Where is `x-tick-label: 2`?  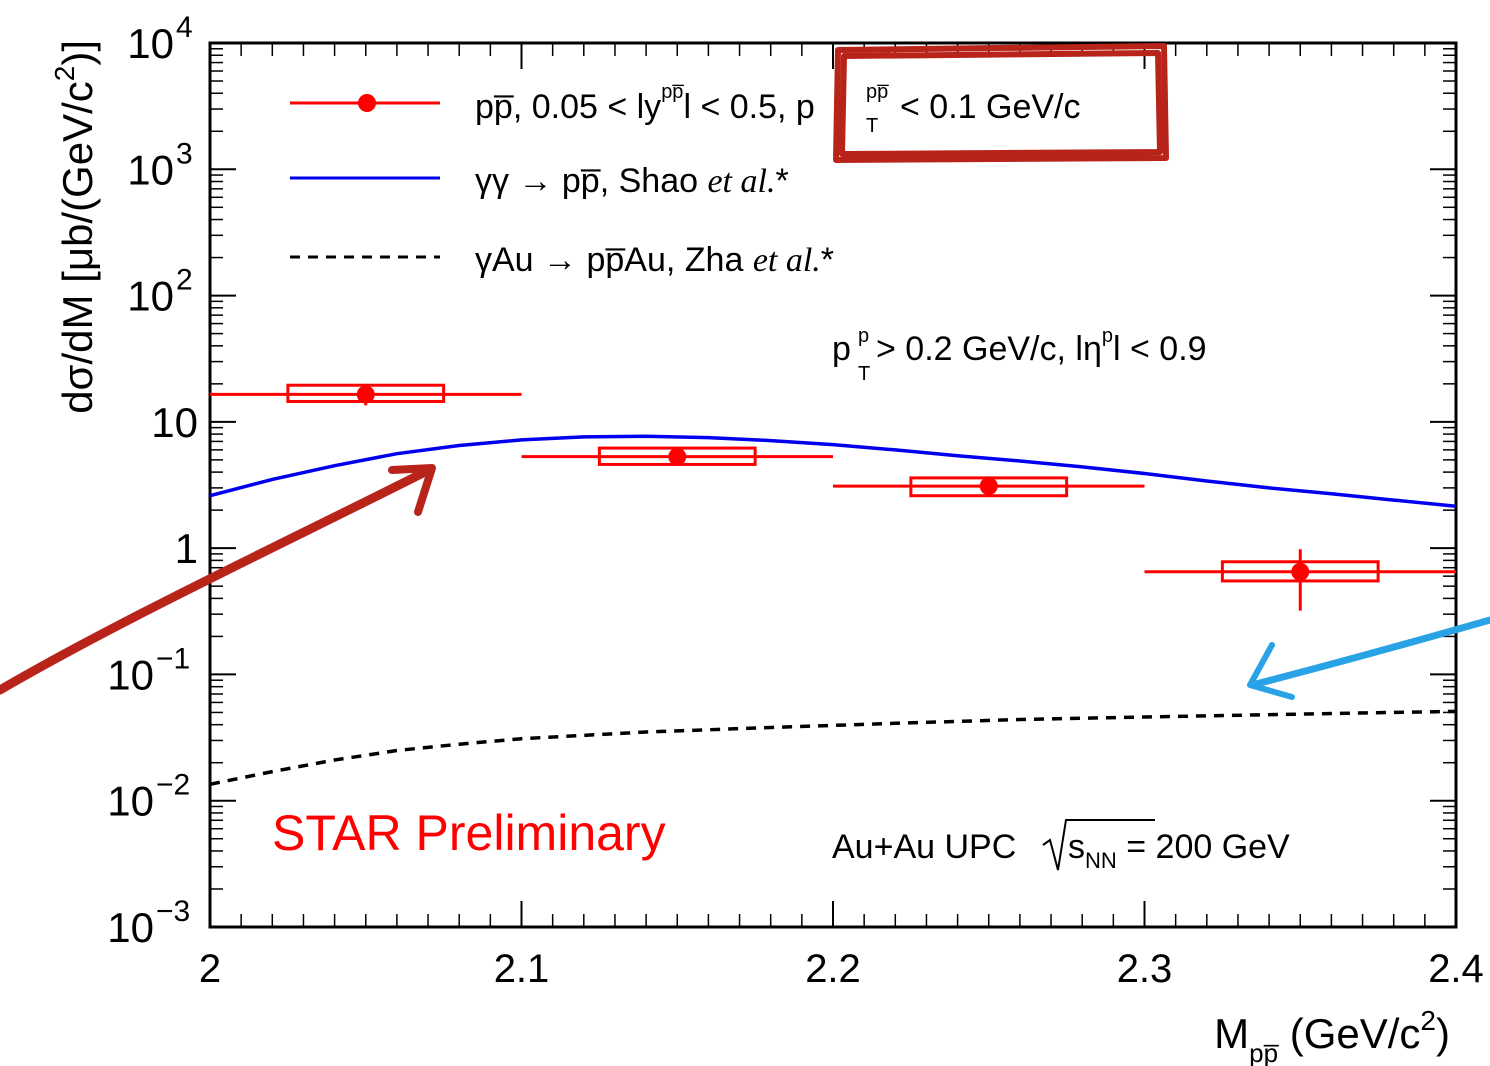
x-tick-label: 2 is located at coordinates (210, 969).